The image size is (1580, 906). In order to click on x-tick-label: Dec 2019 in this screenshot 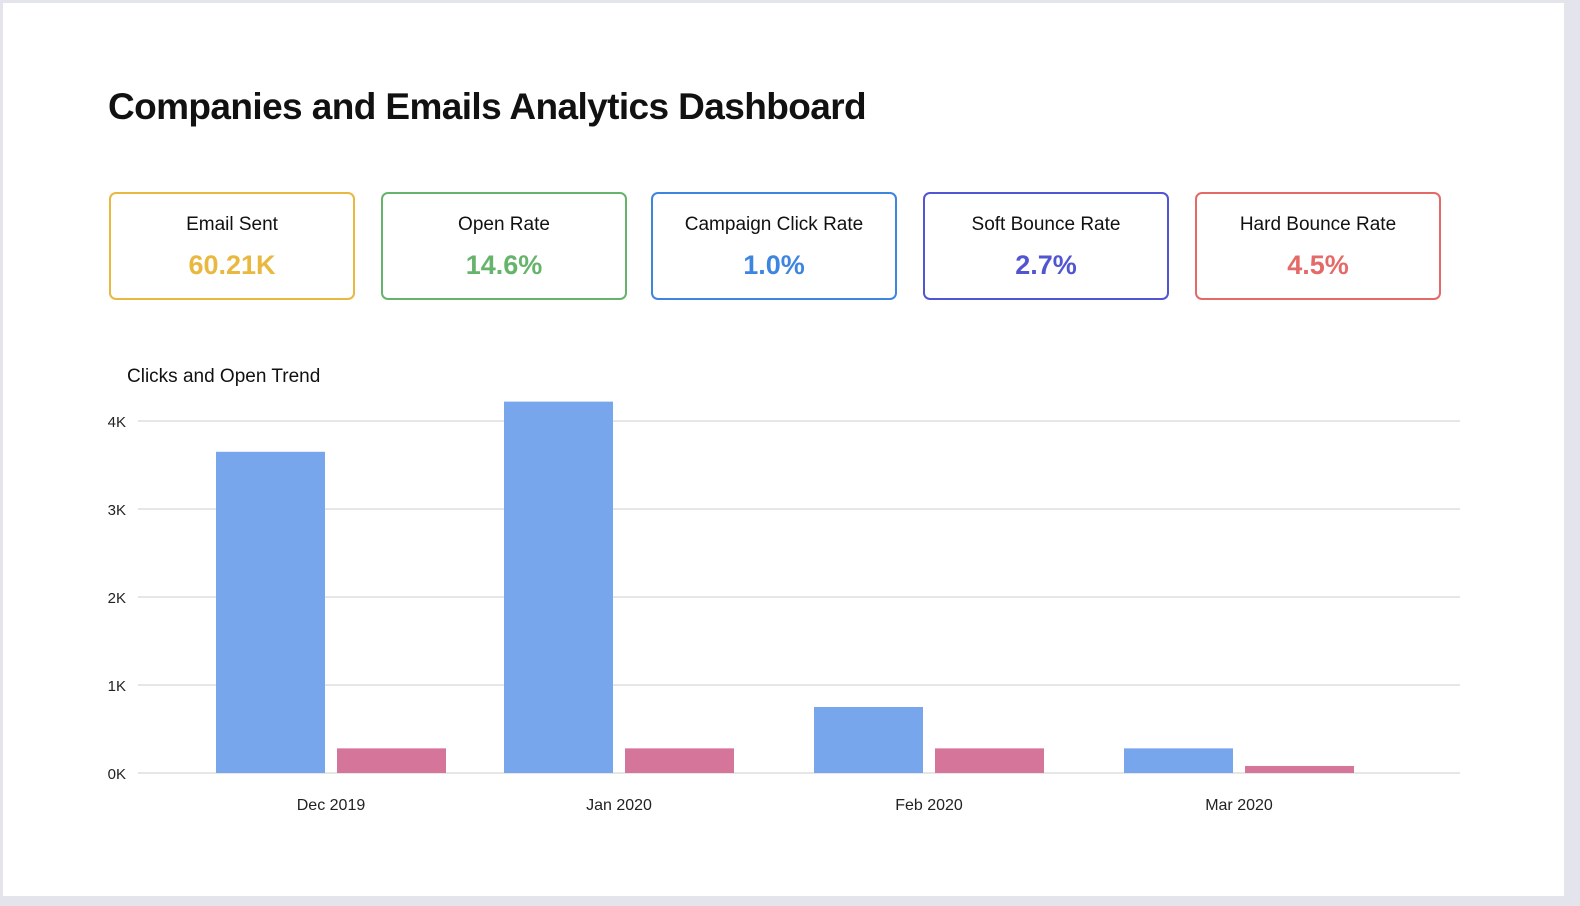, I will do `click(331, 805)`.